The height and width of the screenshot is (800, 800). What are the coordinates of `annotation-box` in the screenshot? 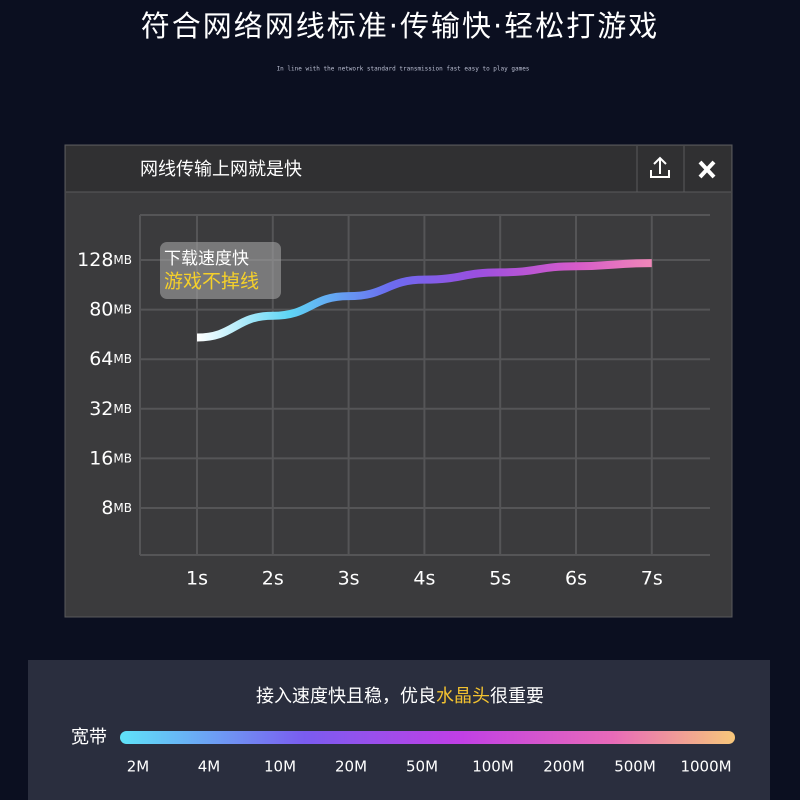 It's located at (220, 270).